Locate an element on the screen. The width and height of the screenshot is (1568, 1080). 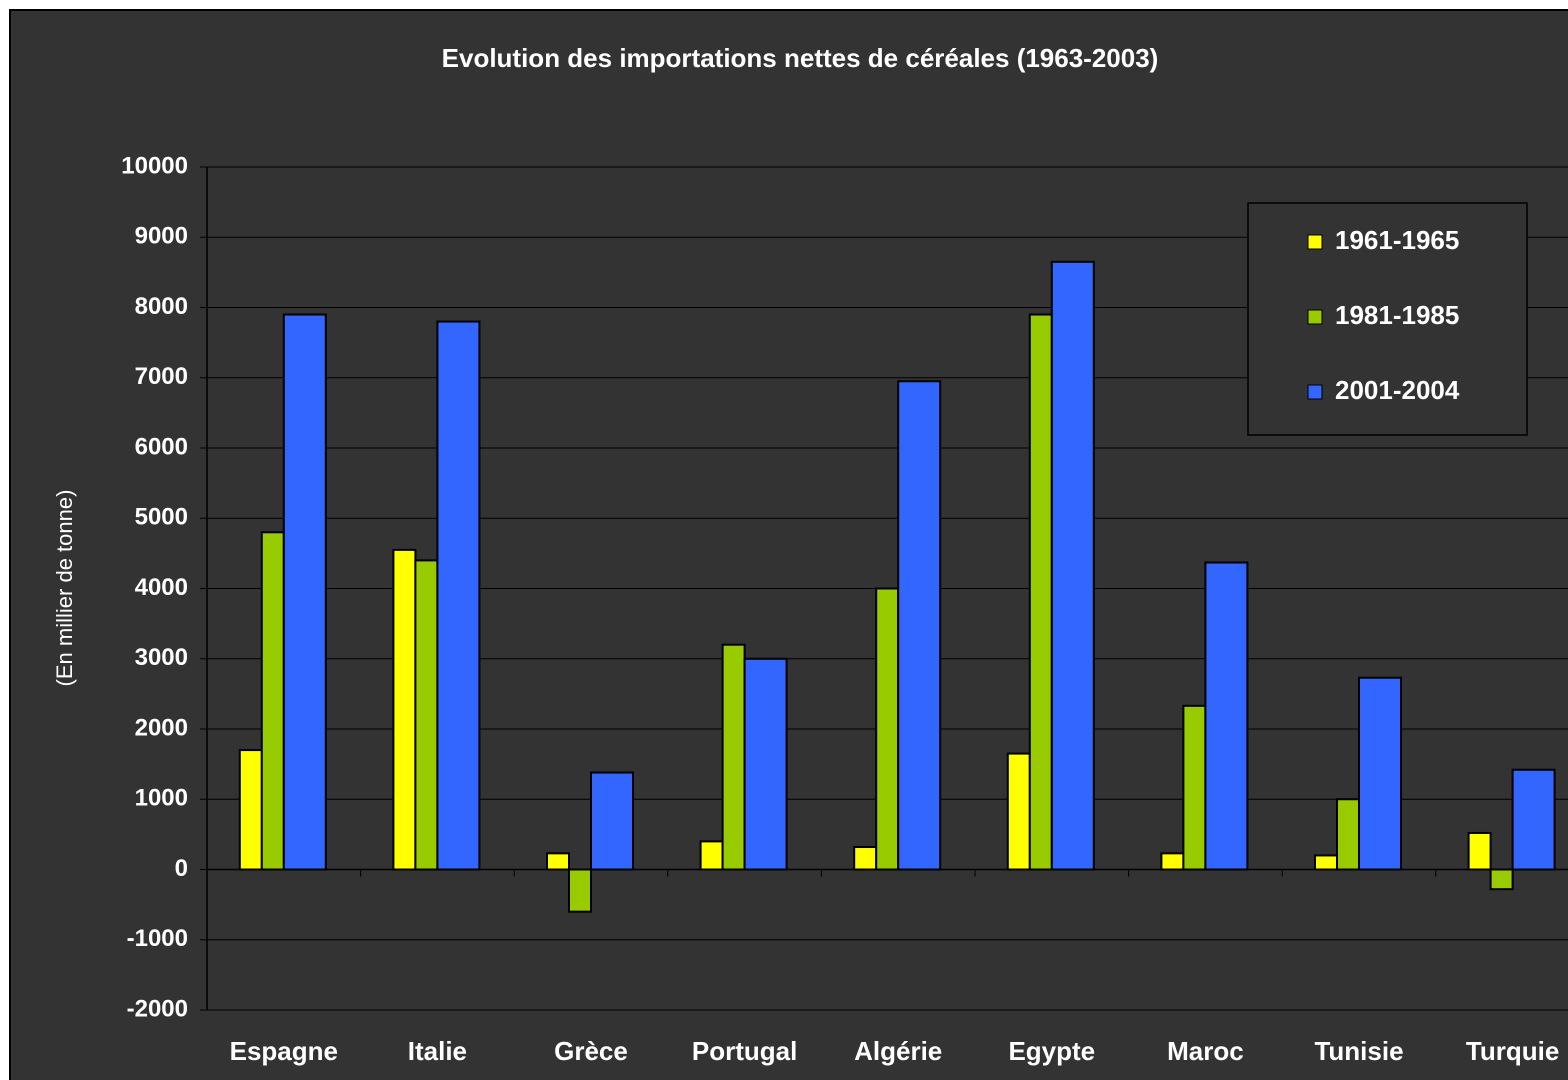
x-tick-label: Egypte is located at coordinates (1051, 1051).